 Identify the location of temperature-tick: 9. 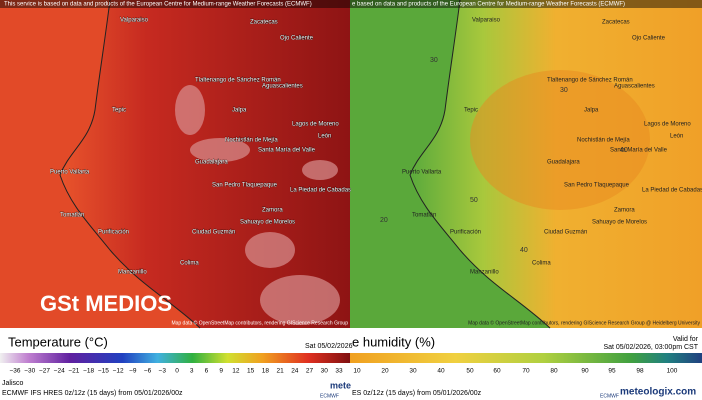
(221, 371).